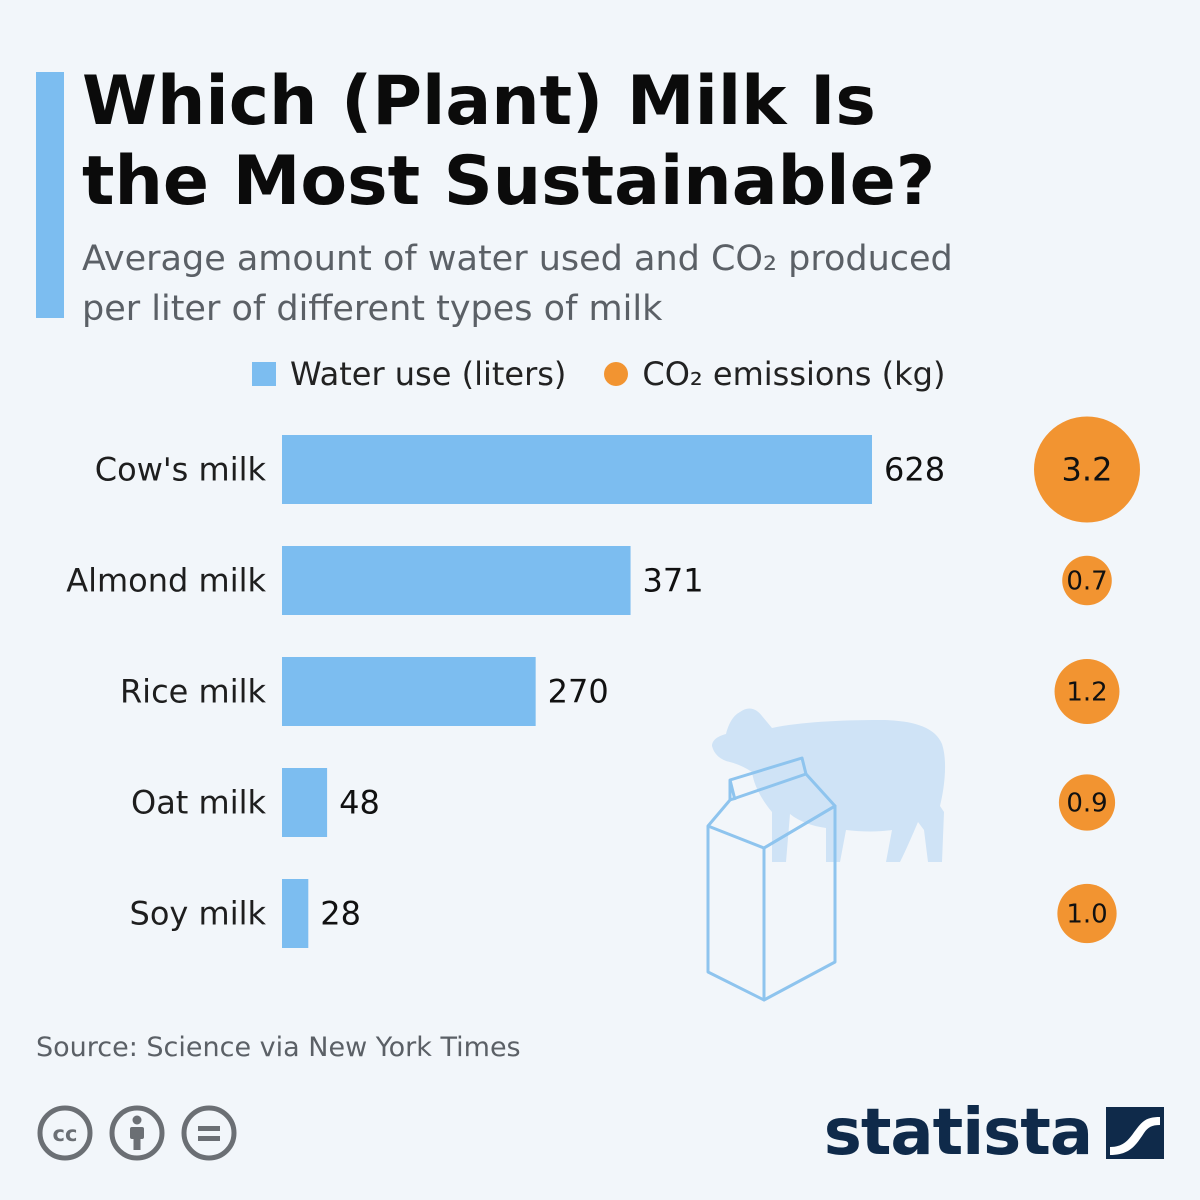  Describe the element at coordinates (181, 470) in the screenshot. I see `category-label-cow-s-milk: Cow's milk` at that location.